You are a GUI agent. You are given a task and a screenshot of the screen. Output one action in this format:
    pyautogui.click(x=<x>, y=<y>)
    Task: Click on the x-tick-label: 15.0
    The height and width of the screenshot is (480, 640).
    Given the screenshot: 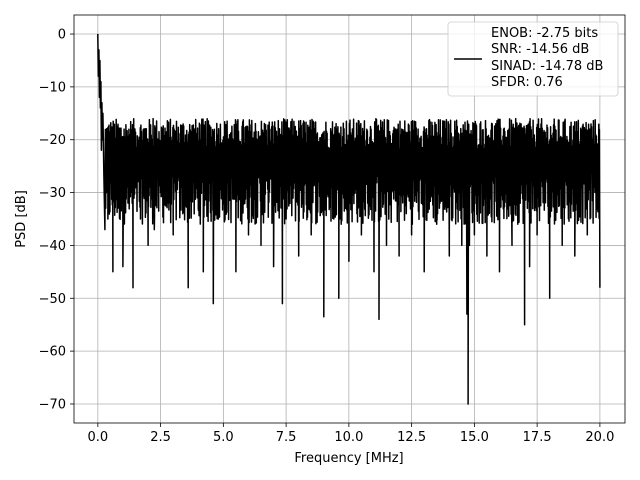 What is the action you would take?
    pyautogui.click(x=474, y=437)
    